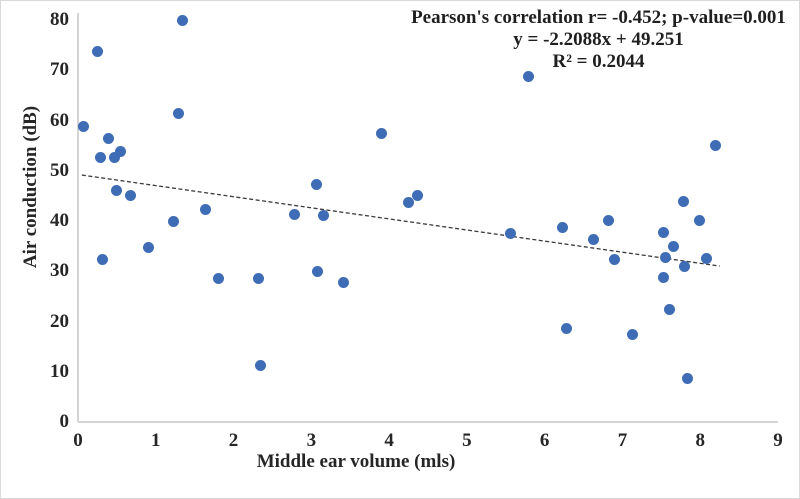 This screenshot has width=800, height=499. I want to click on y-tick-label: 20, so click(59, 321).